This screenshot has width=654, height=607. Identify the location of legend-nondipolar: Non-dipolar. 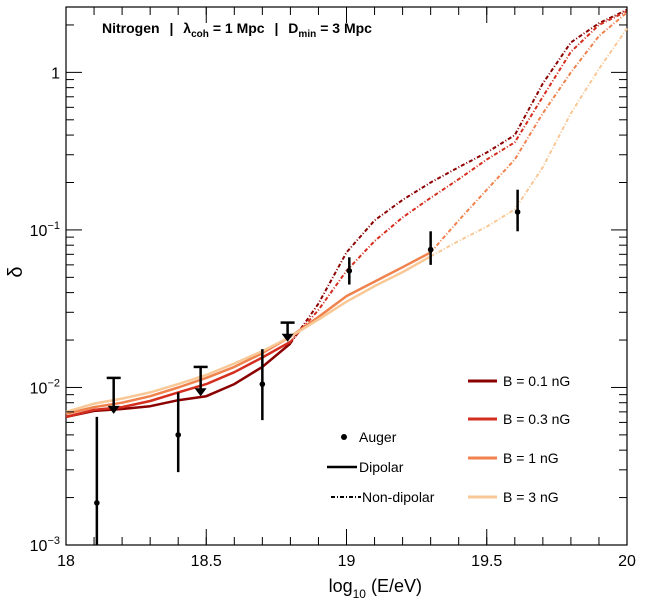
(383, 497).